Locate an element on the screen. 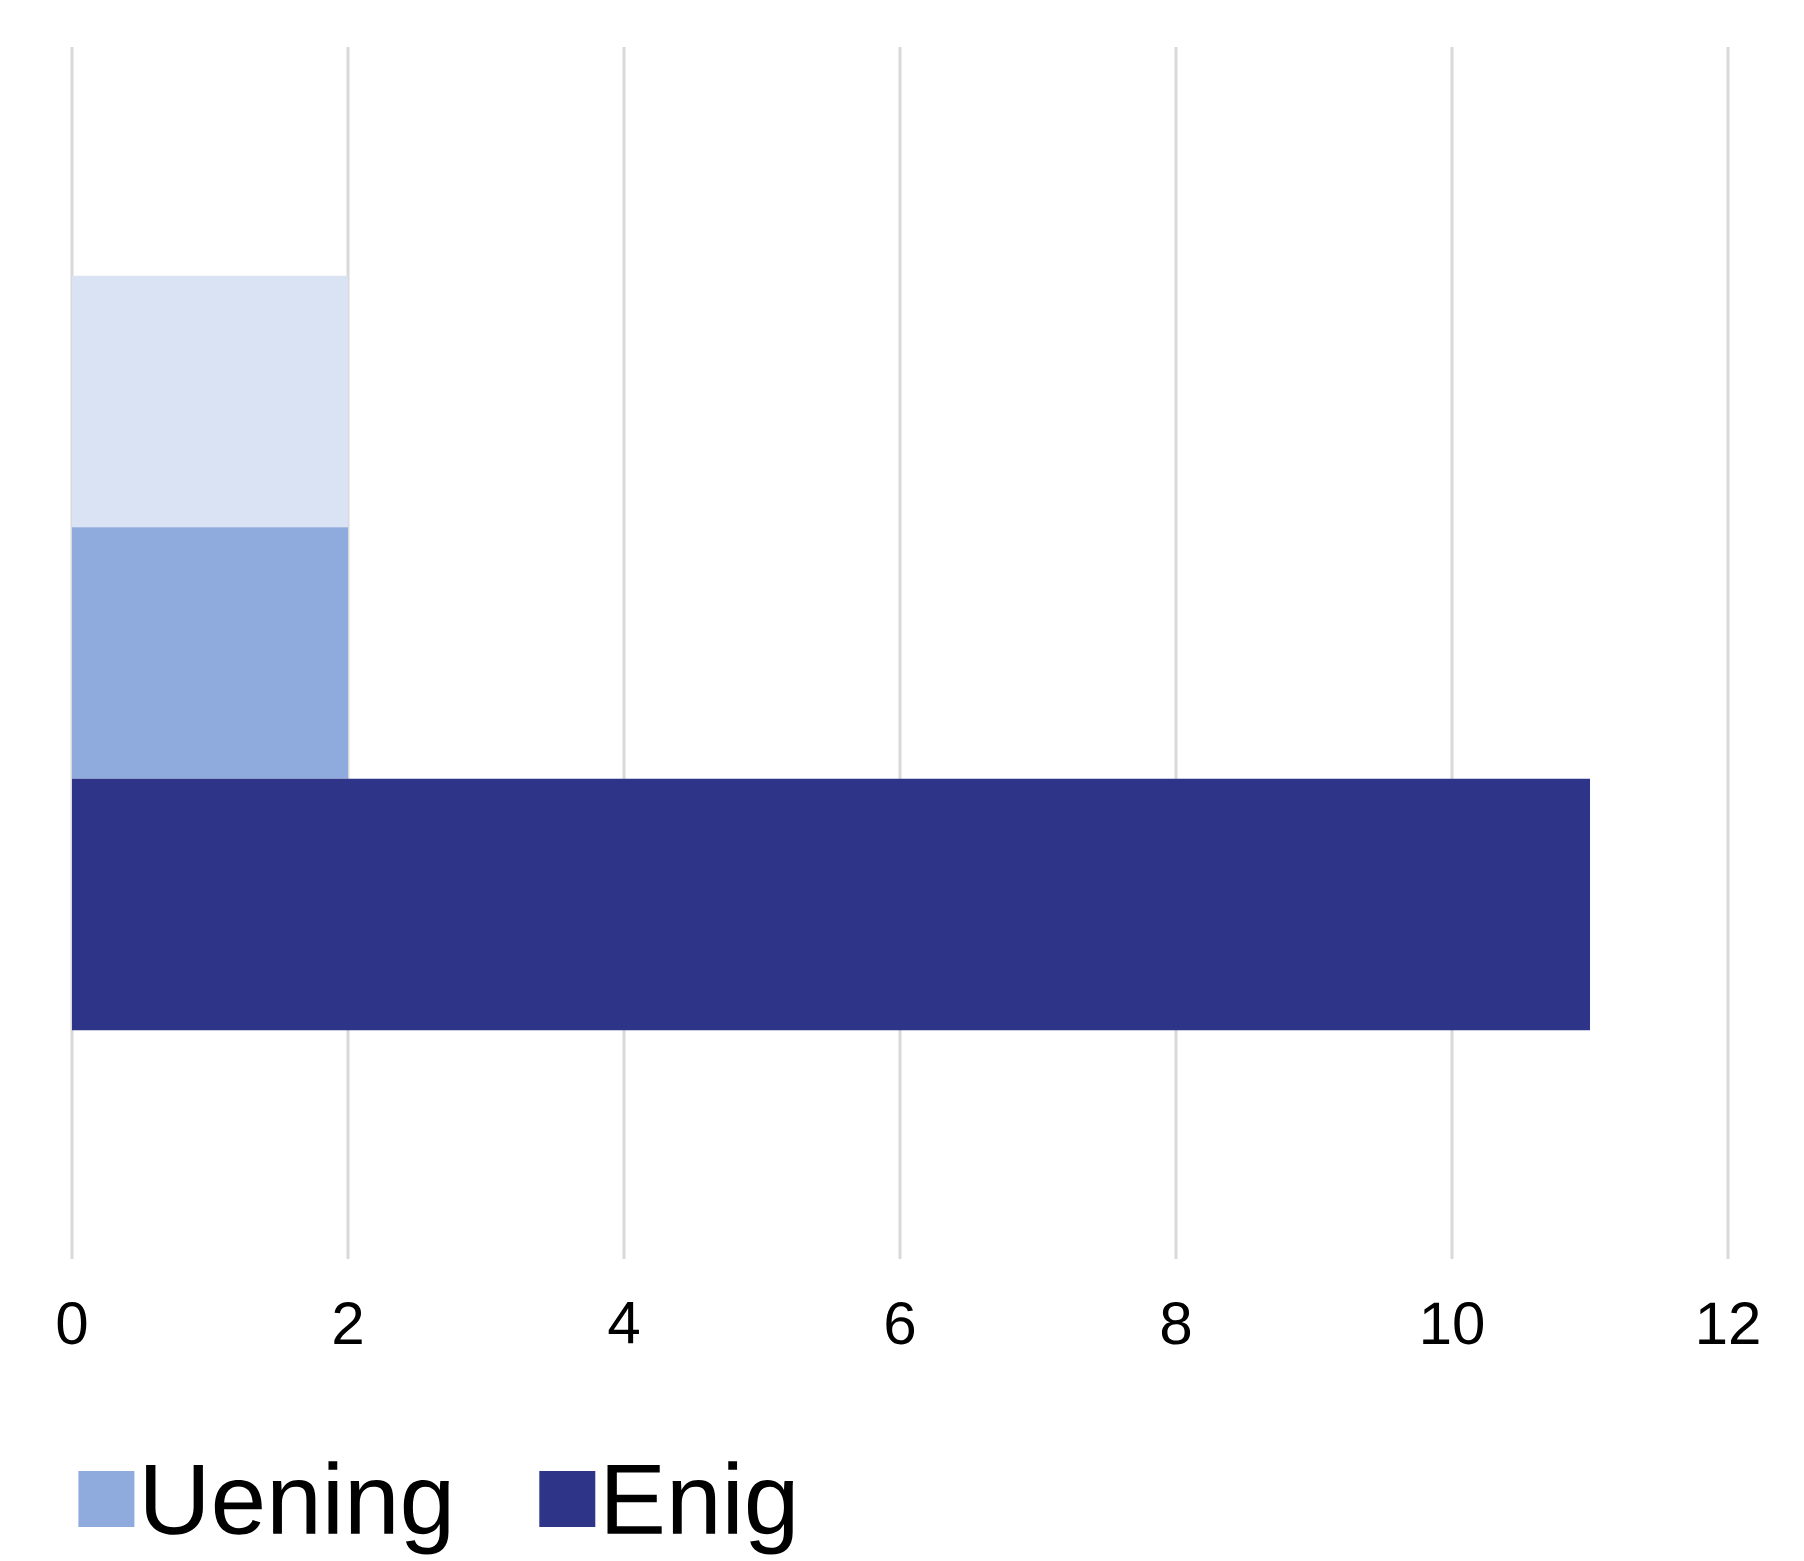 This screenshot has width=1804, height=1561. x-tick-label: 12 is located at coordinates (1729, 1323).